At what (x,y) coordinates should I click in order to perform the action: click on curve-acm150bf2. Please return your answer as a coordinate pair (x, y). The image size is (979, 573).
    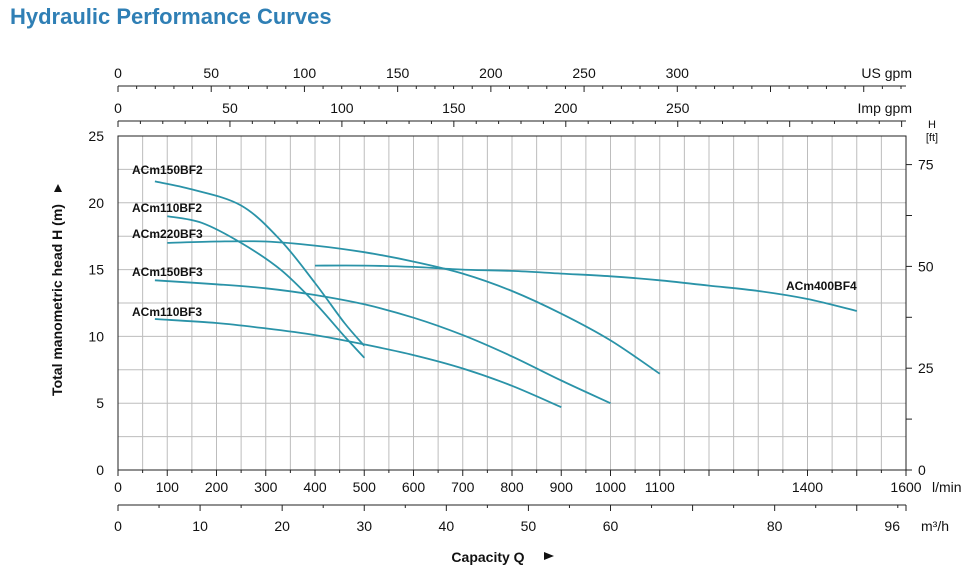
    Looking at the image, I should click on (259, 263).